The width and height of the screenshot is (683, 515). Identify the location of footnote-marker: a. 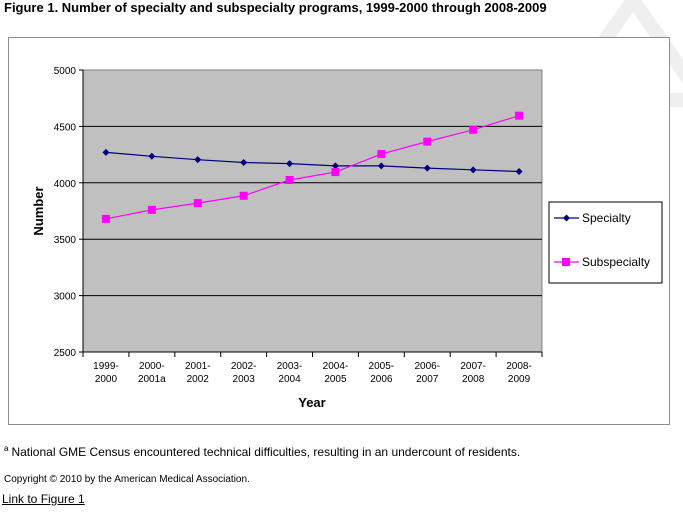
(6, 448).